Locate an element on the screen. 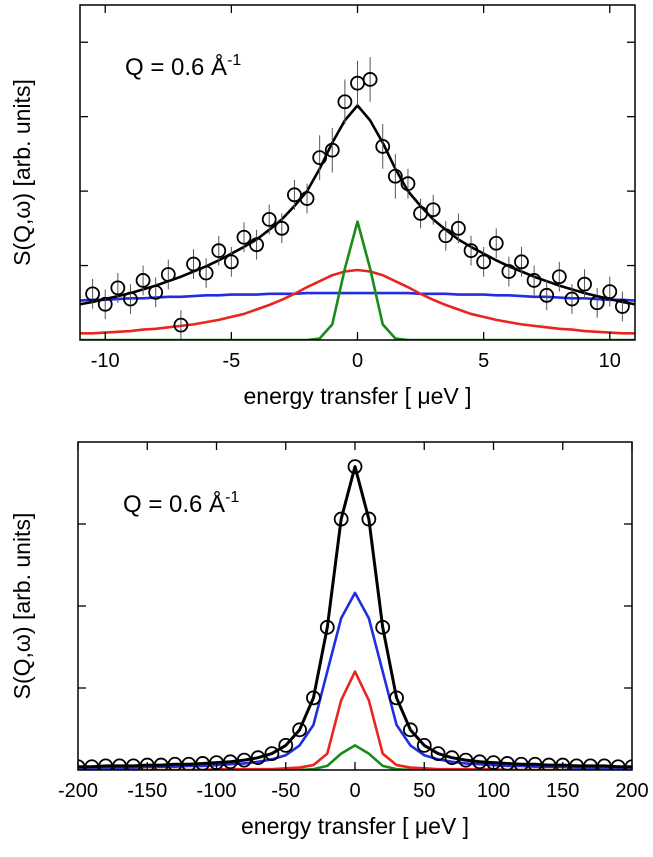  x-tick-label: 50 is located at coordinates (424, 791).